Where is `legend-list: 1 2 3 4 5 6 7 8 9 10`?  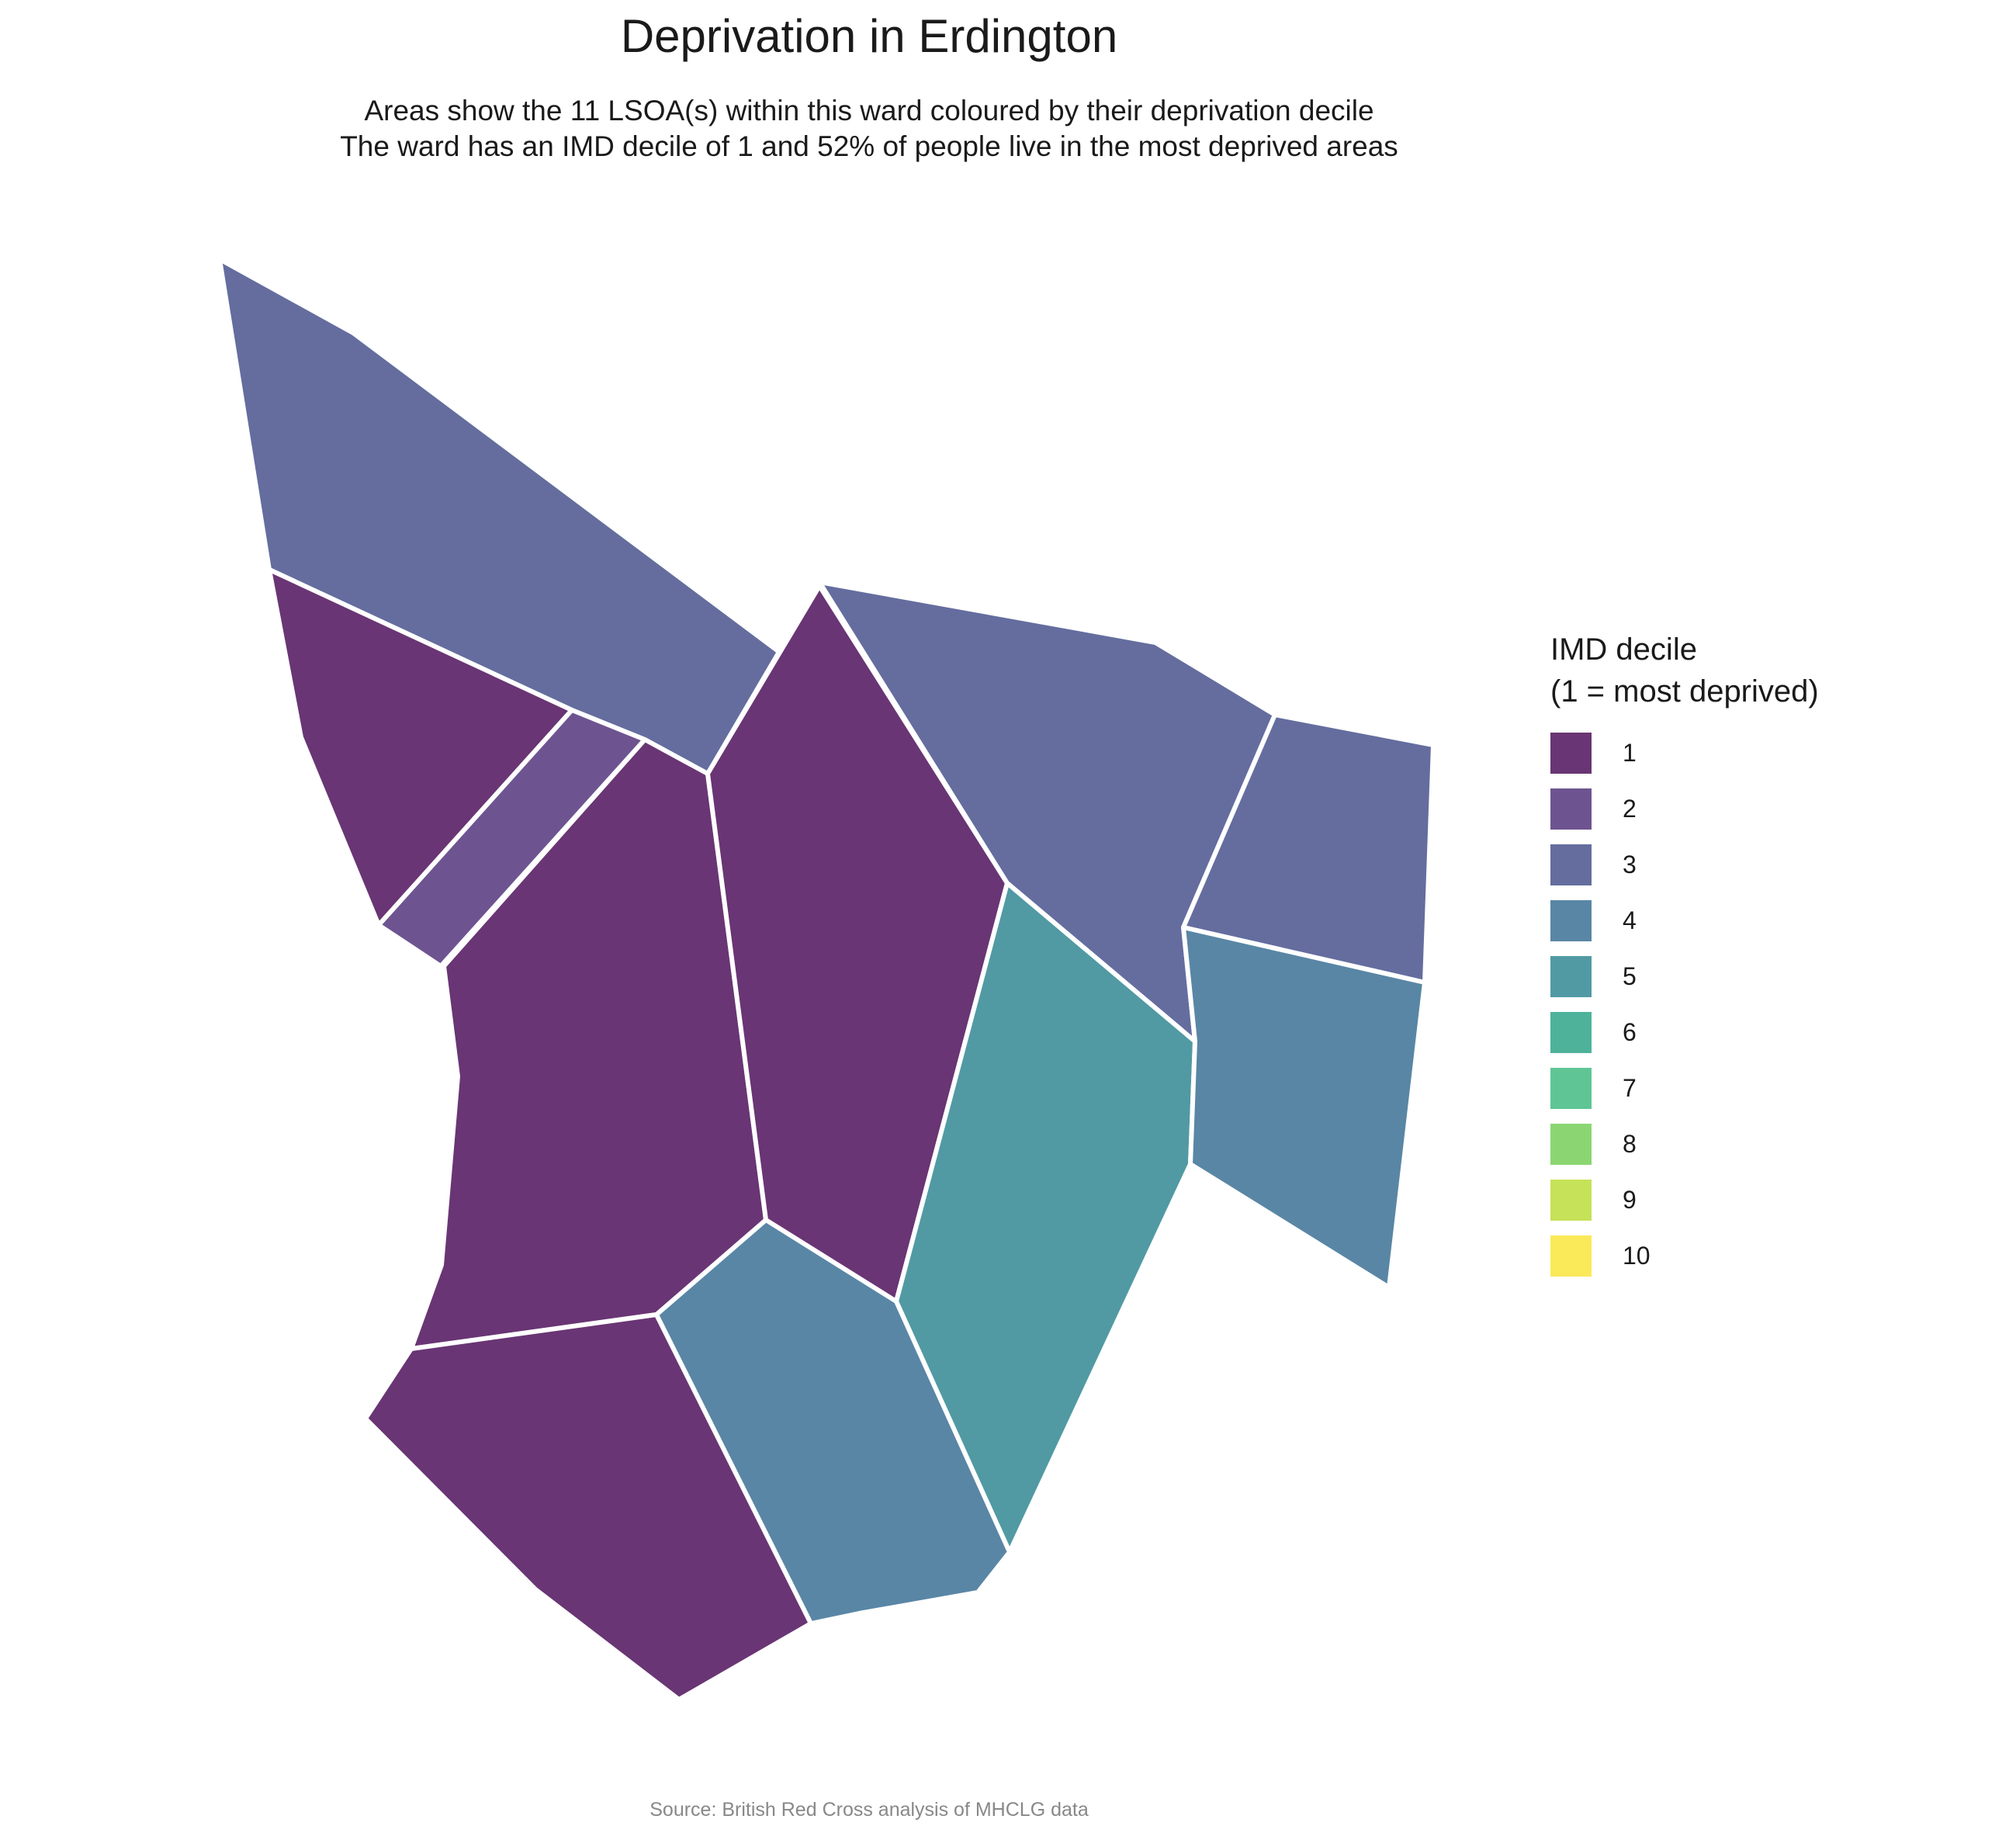
legend-list: 1 2 3 4 5 6 7 8 9 10 is located at coordinates (1685, 1012).